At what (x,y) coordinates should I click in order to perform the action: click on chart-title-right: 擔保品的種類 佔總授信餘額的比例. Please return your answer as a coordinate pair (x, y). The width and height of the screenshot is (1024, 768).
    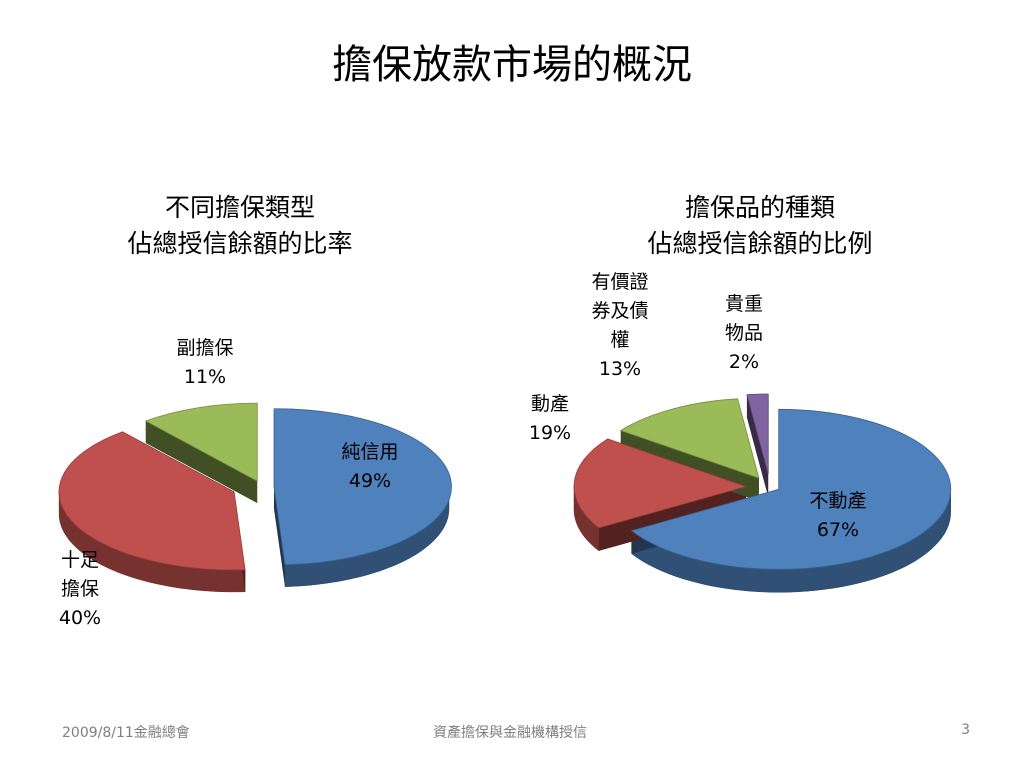
    Looking at the image, I should click on (760, 226).